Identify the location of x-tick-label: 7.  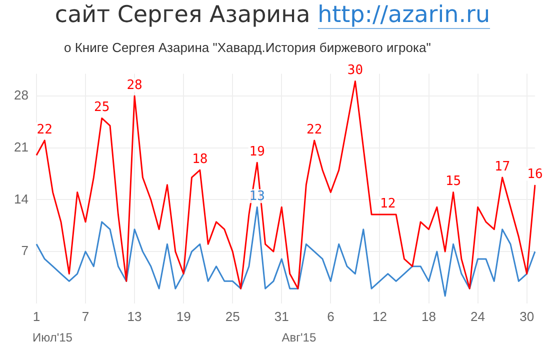
(86, 316).